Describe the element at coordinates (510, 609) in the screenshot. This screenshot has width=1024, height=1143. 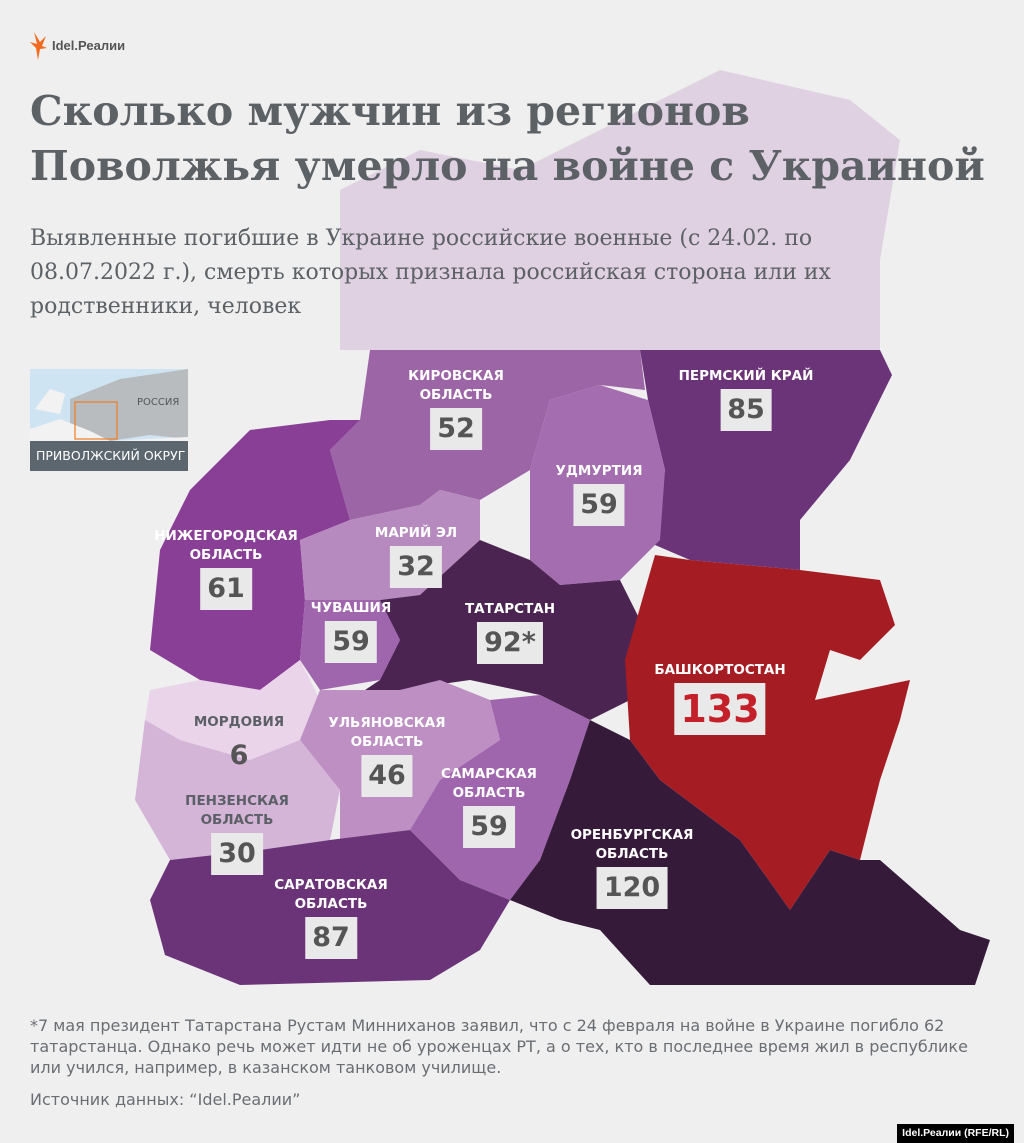
I see `region-name: ТАТАРСТАН` at that location.